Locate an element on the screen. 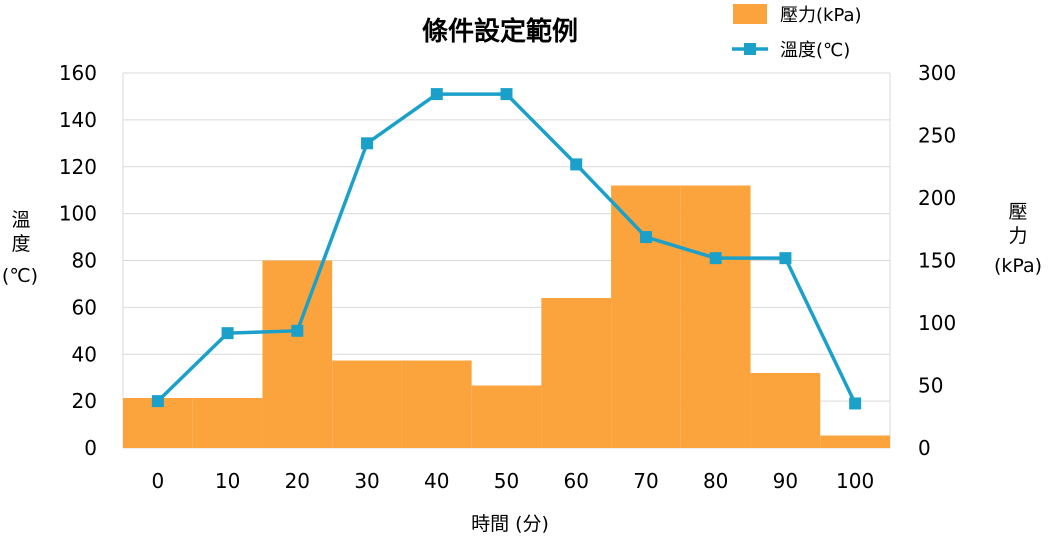 The height and width of the screenshot is (538, 1064). legend-swatch-bar is located at coordinates (750, 14).